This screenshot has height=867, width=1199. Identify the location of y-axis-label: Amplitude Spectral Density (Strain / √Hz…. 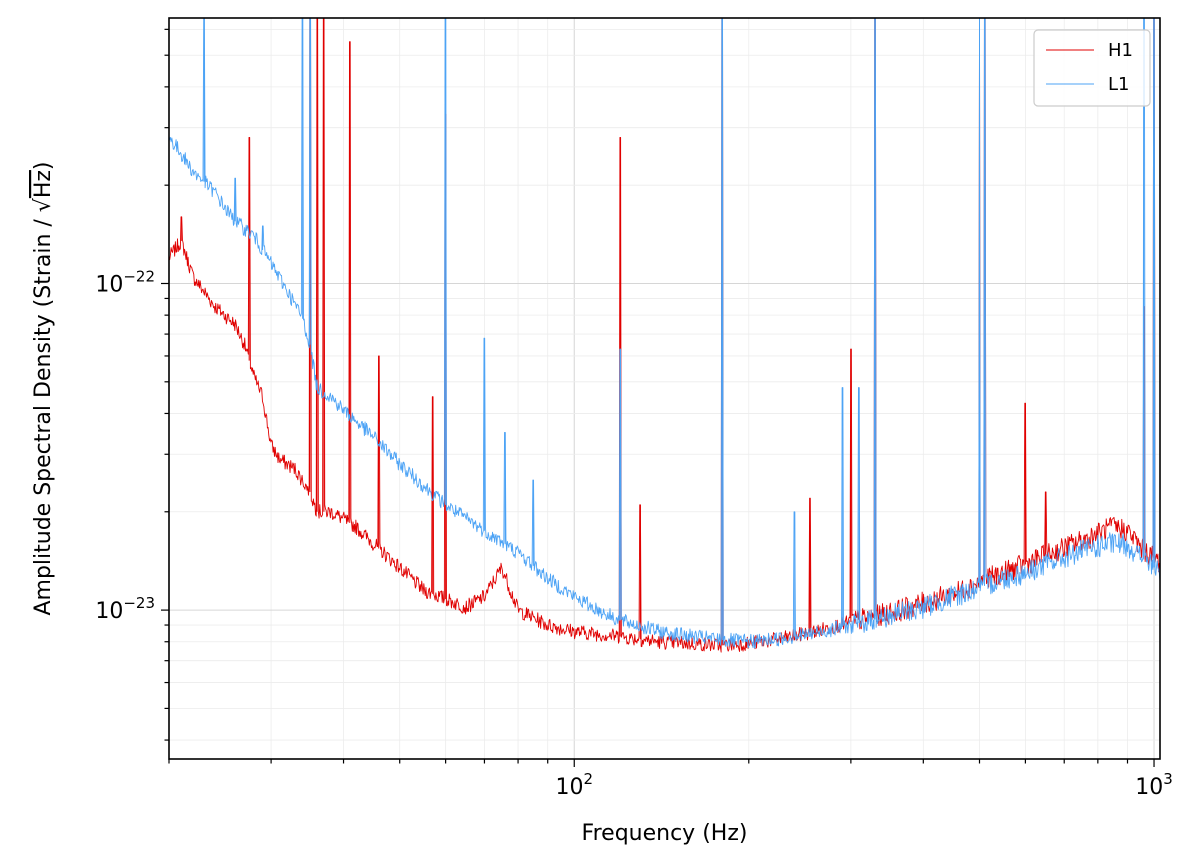
(43, 388).